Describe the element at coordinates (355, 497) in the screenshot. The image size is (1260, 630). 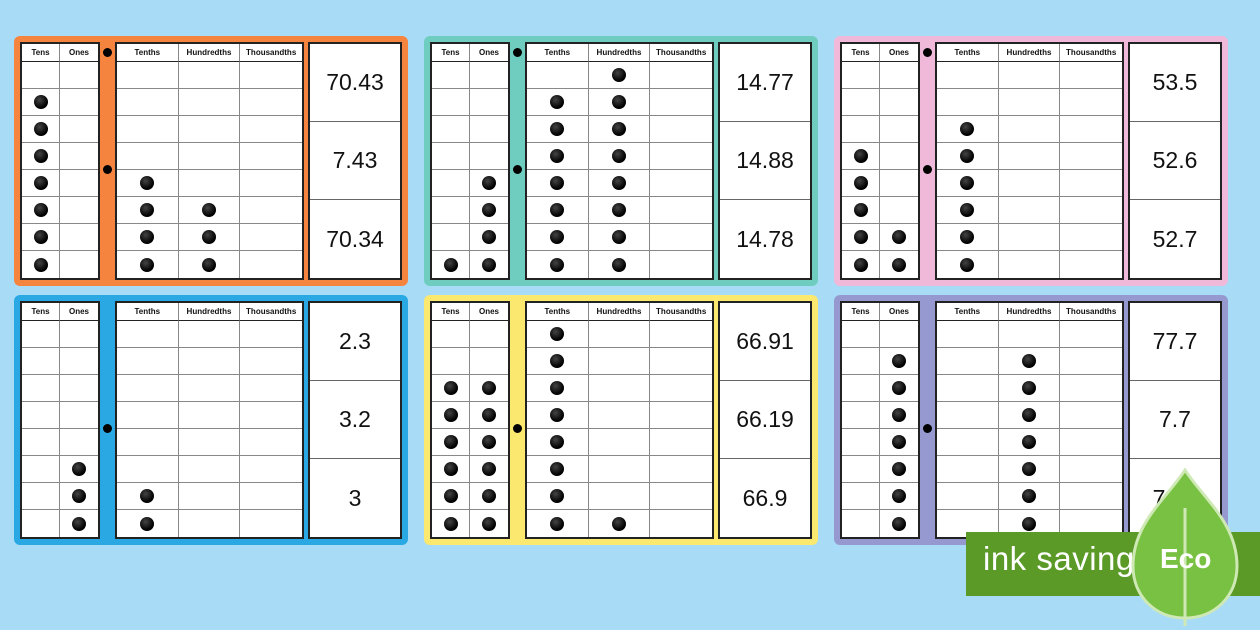
I see `answer-option: 3` at that location.